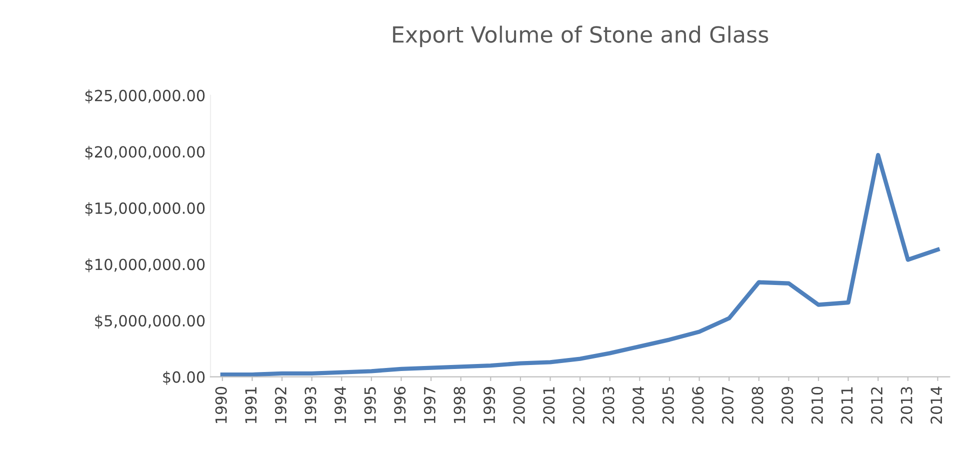 The width and height of the screenshot is (979, 454). What do you see at coordinates (460, 405) in the screenshot?
I see `x-tick-label: 1998` at bounding box center [460, 405].